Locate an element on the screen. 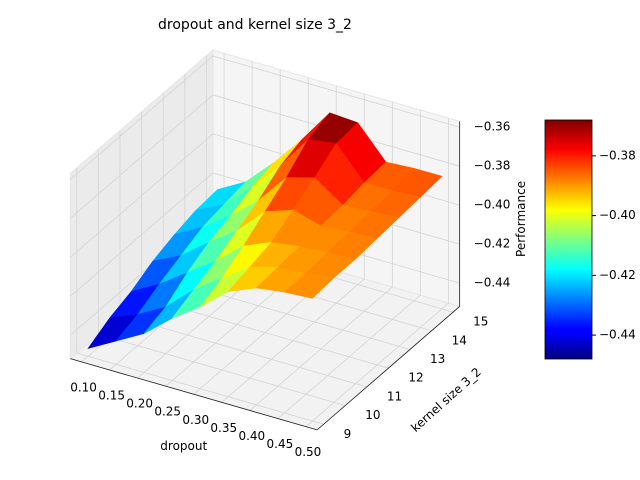  chart-title: dropout and kernel size 3_2 is located at coordinates (255, 25).